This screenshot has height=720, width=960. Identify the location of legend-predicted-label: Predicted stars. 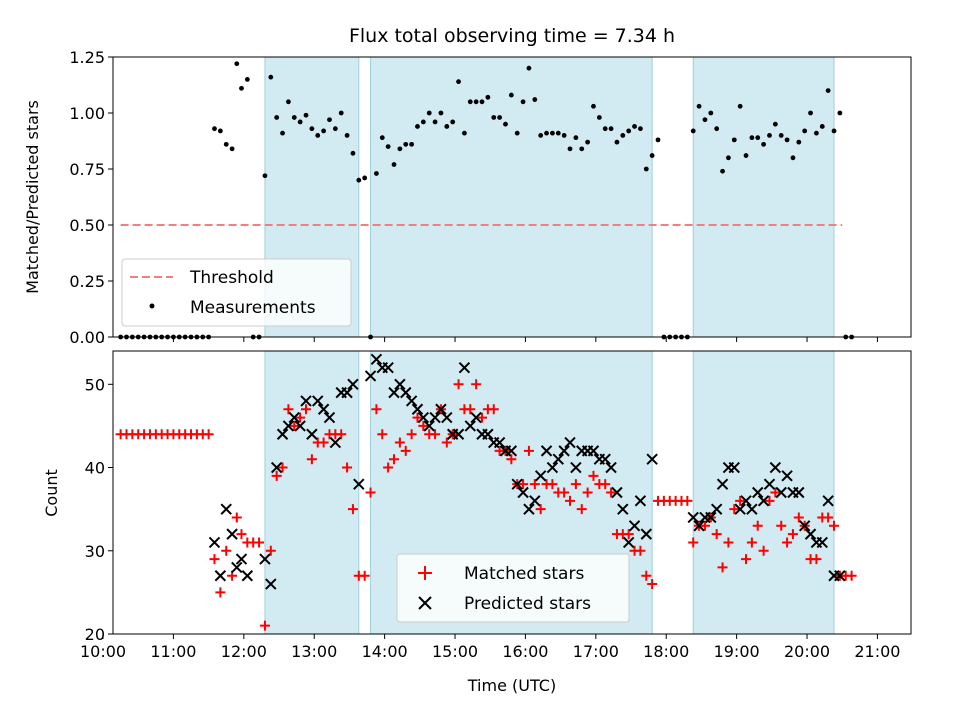
(527, 604).